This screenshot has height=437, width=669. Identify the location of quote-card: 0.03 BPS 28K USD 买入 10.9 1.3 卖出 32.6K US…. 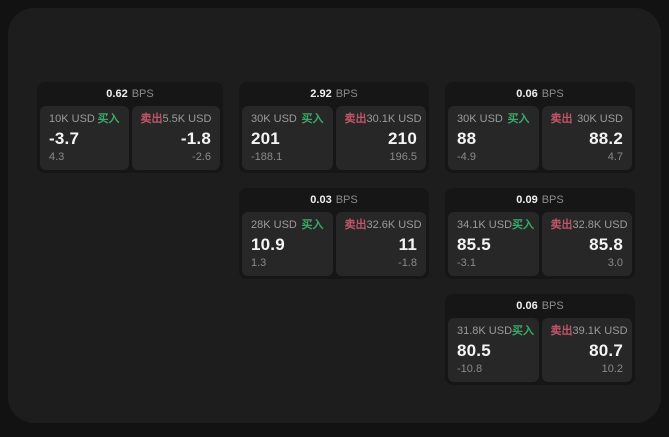
(334, 233).